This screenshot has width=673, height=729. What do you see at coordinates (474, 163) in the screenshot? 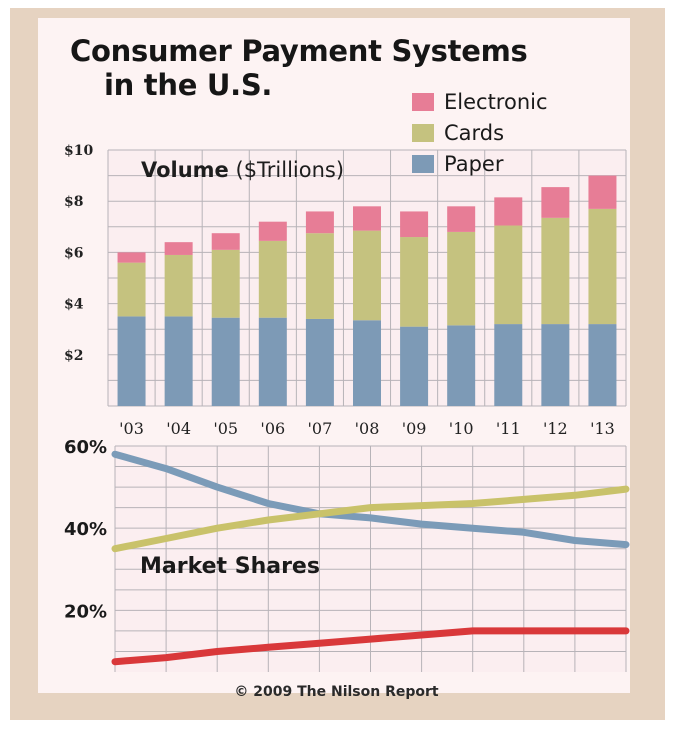
I see `legend-label-paper: Paper` at bounding box center [474, 163].